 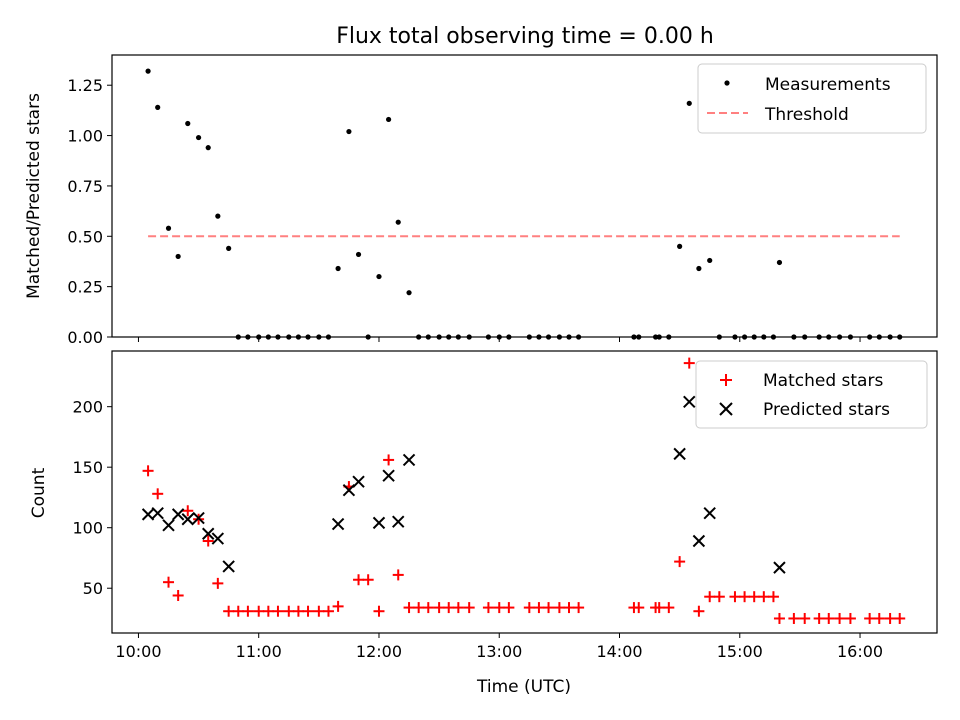 I want to click on y-tick-label: 0.25, so click(x=85, y=287).